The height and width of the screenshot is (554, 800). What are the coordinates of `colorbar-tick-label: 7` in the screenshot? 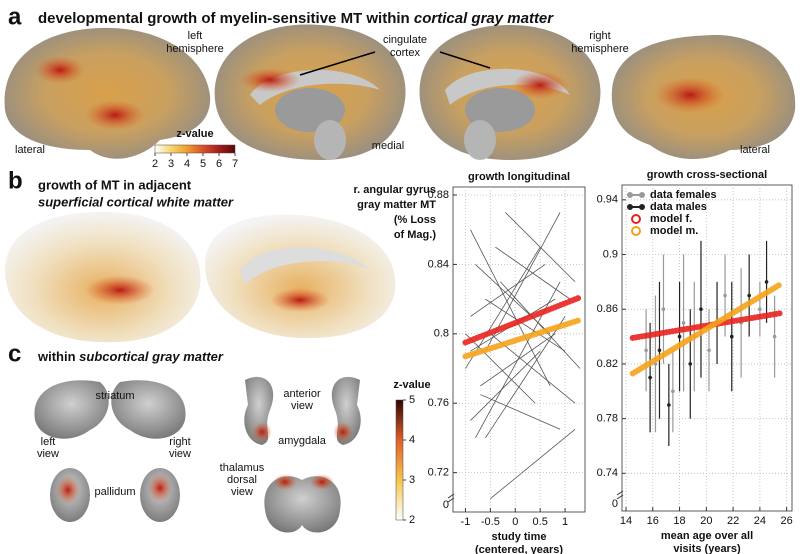 It's located at (235, 164).